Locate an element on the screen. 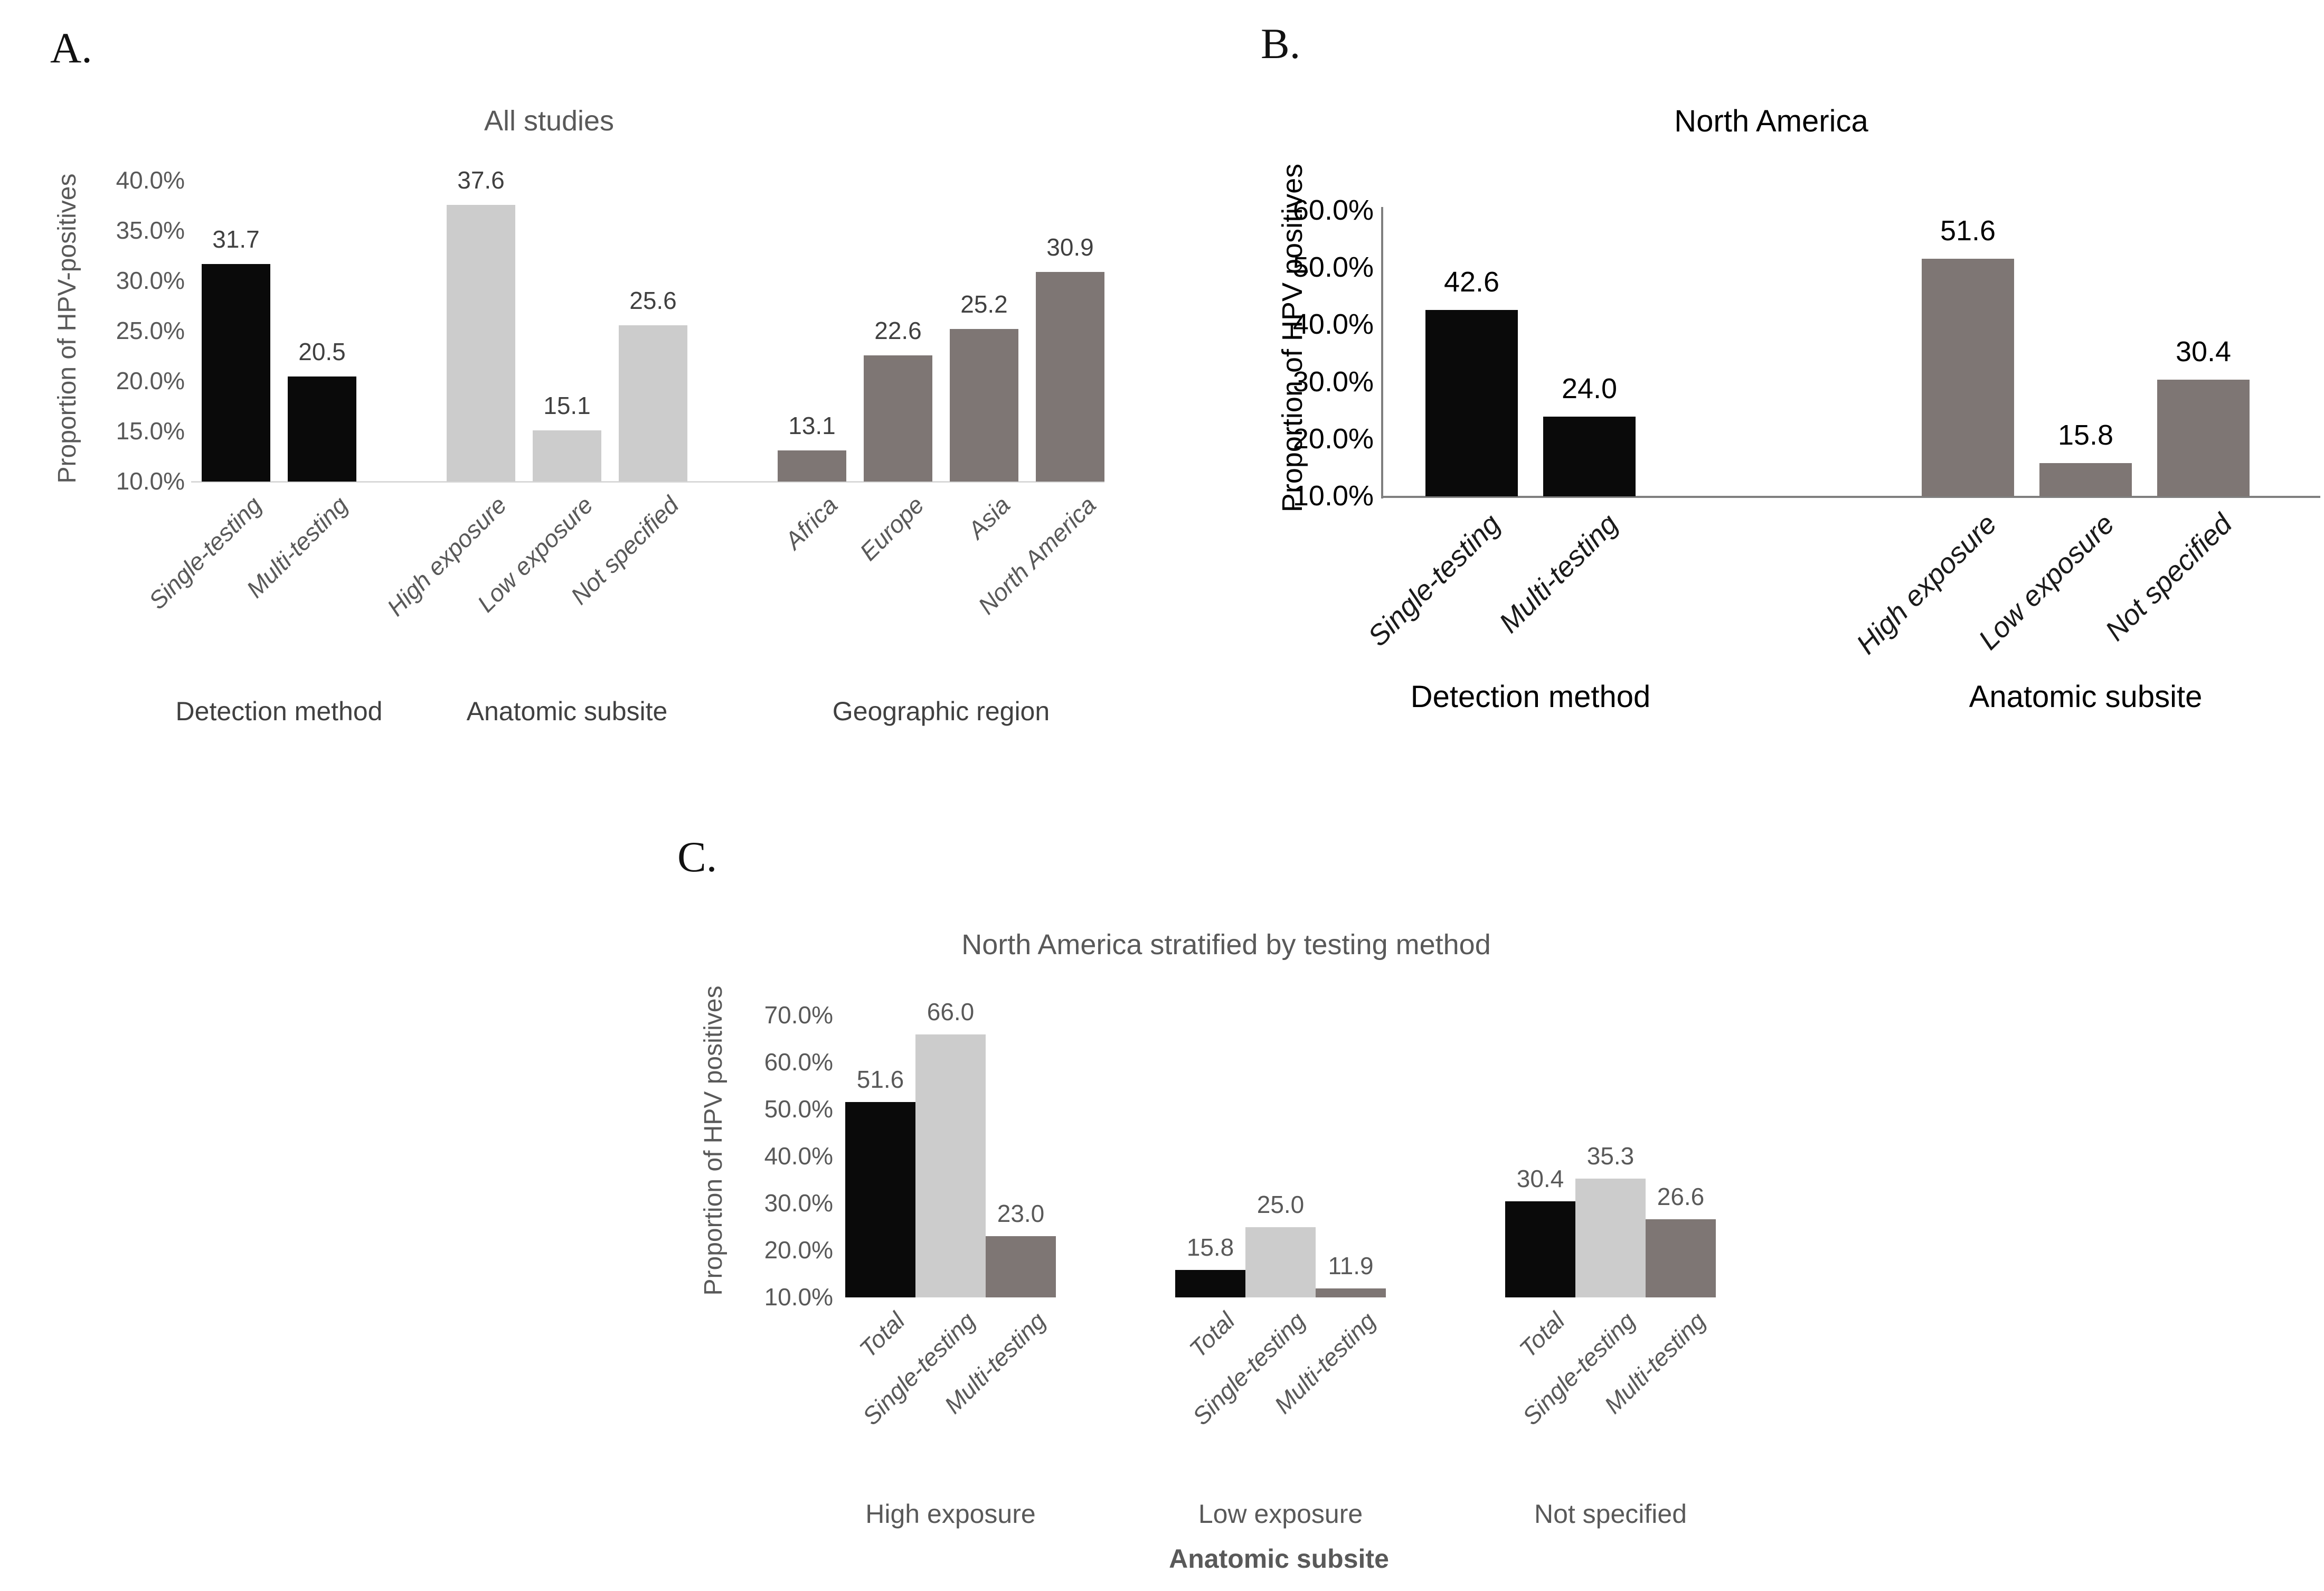 The height and width of the screenshot is (1591, 2324). x-group-label: Low exposure is located at coordinates (1280, 1514).